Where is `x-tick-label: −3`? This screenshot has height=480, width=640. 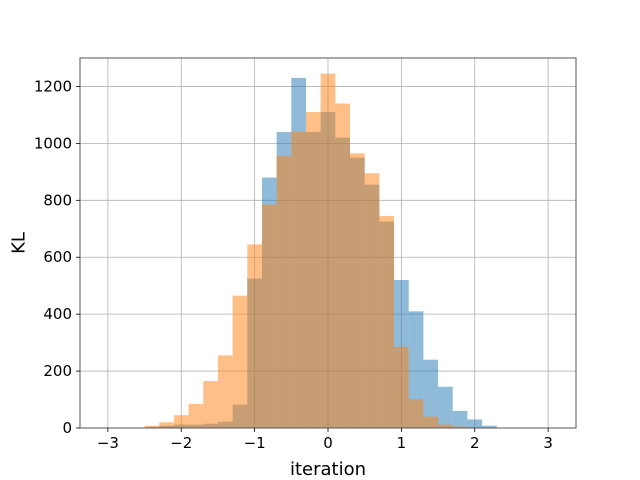
x-tick-label: −3 is located at coordinates (108, 443).